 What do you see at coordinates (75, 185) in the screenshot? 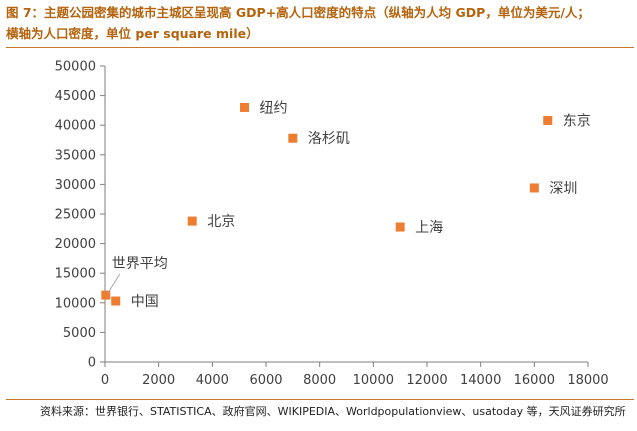
I see `y-tick-label: 30000` at bounding box center [75, 185].